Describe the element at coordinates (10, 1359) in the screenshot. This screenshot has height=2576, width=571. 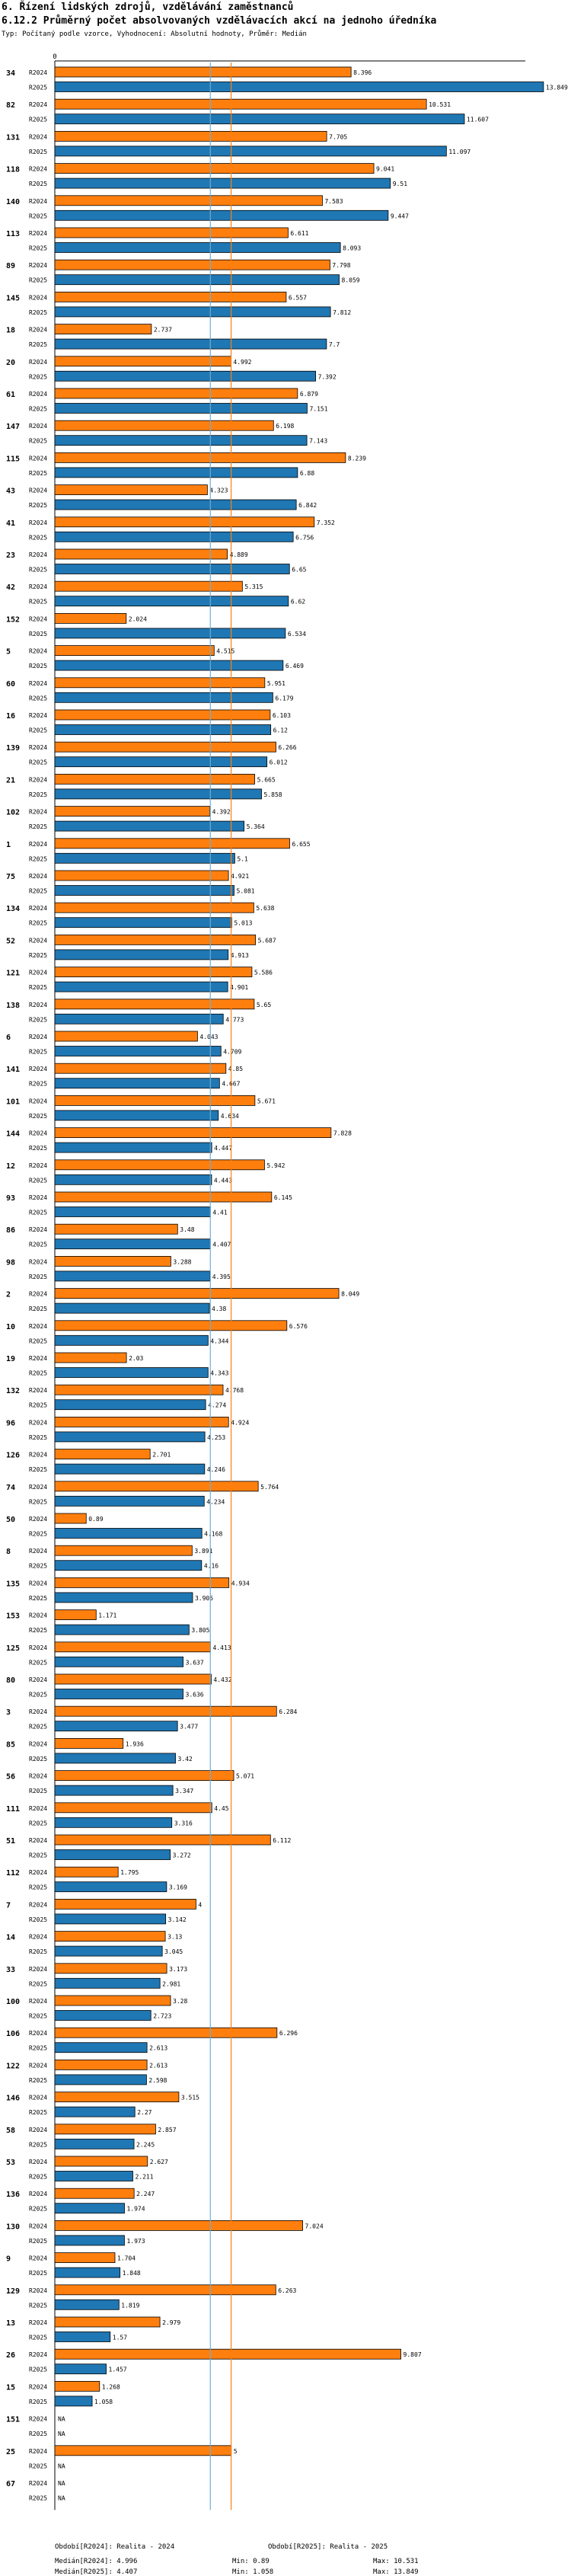
I see `category-label: 19` at that location.